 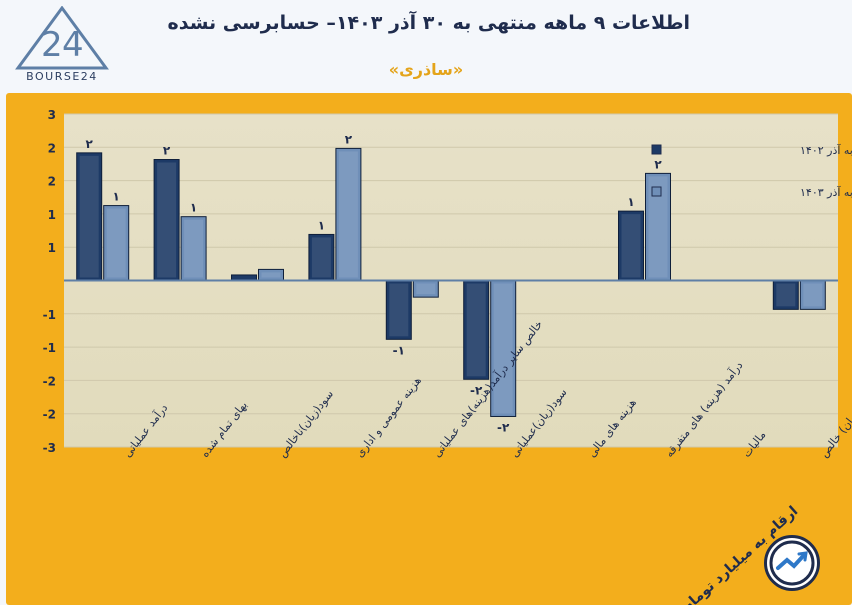 What do you see at coordinates (73, 45) in the screenshot?
I see `svg-text: 4` at bounding box center [73, 45].